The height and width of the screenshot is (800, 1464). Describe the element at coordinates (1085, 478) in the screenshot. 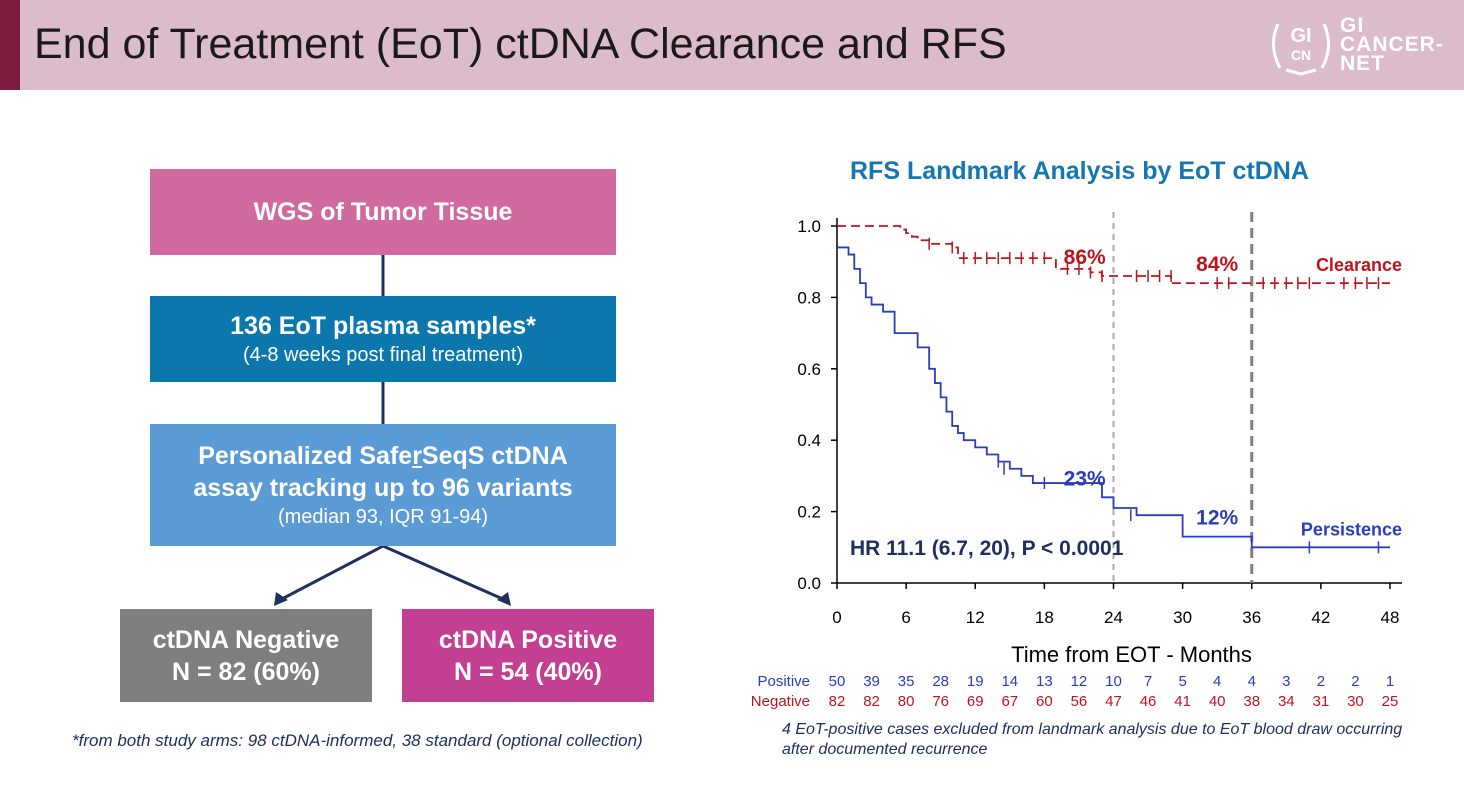

I see `rate-annotation: 23%` at that location.